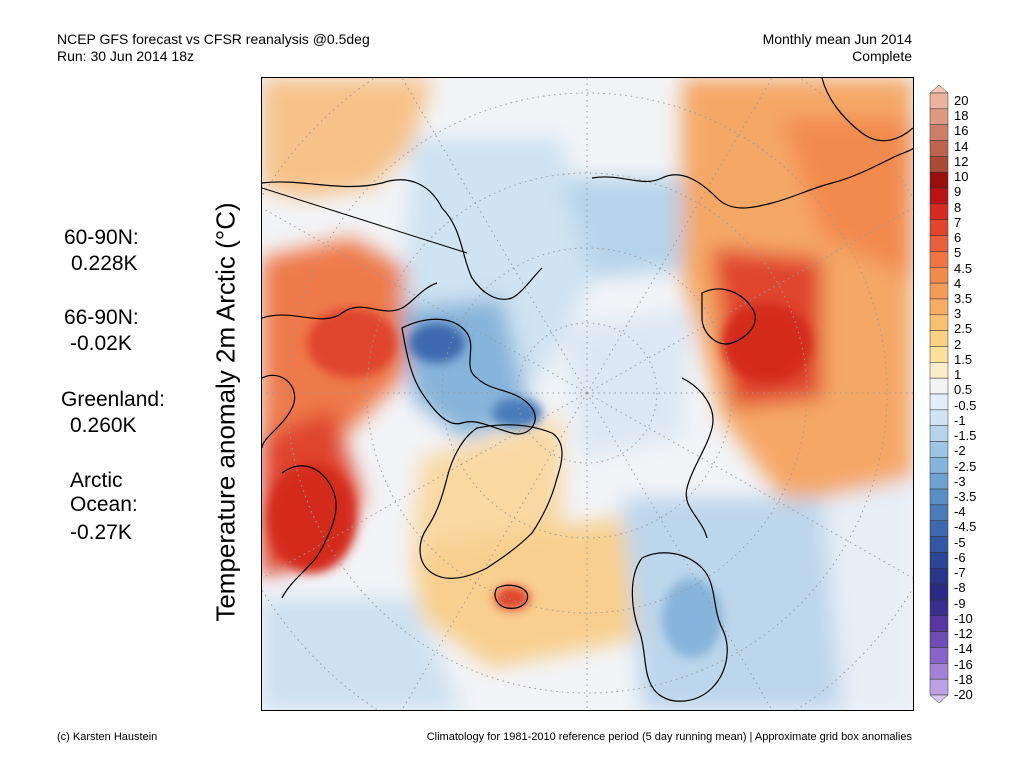 This screenshot has width=1024, height=768. Describe the element at coordinates (963, 694) in the screenshot. I see `colorbar-tick-label: -20` at that location.